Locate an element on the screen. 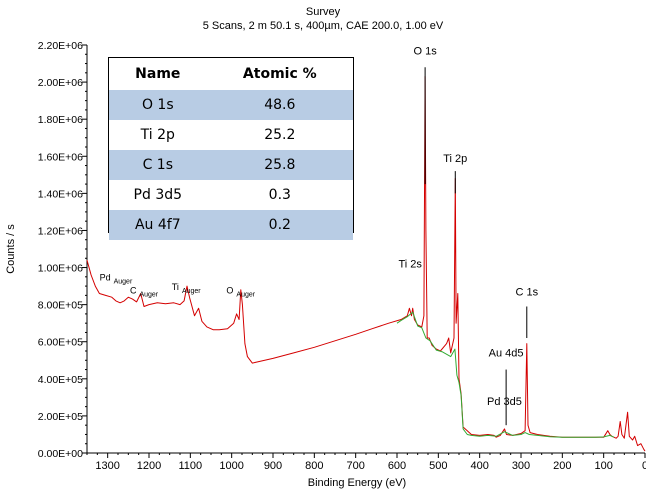 Image resolution: width=646 pixels, height=490 pixels. peak-annotation-text: Ti 2p is located at coordinates (455, 159).